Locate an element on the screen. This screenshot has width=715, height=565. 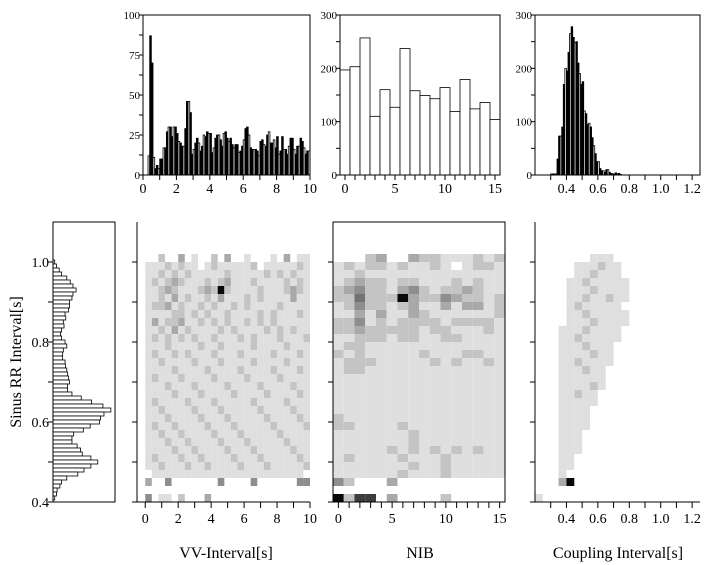
rr-hist-ytick-label: 0.6 is located at coordinates (41, 423).